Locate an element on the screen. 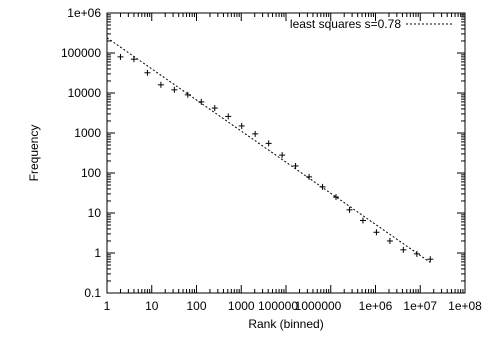 This screenshot has width=496, height=337. y-tick-label: 100000 is located at coordinates (81, 53).